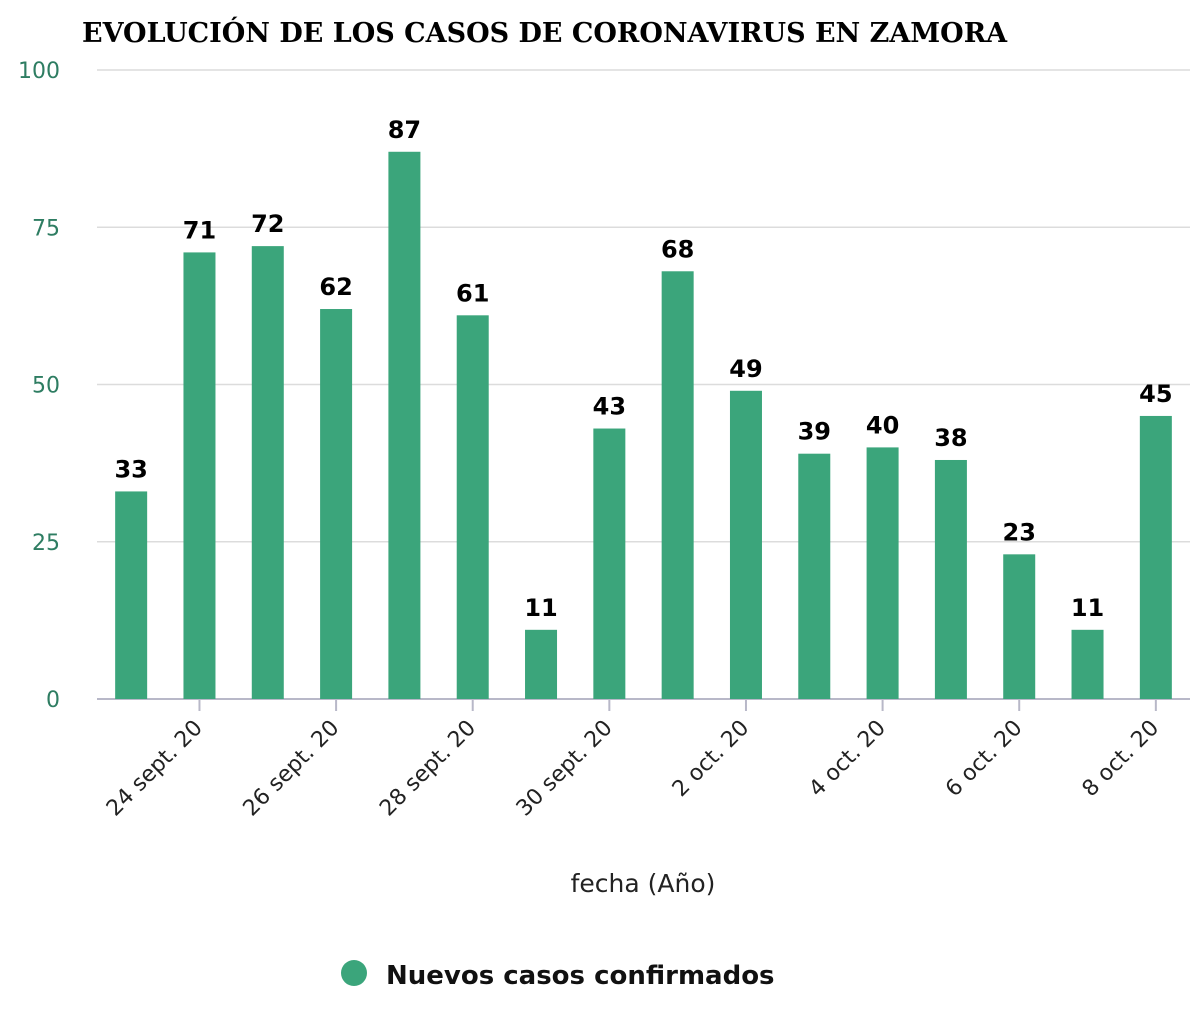 This screenshot has height=1019, width=1200. Describe the element at coordinates (354, 973) in the screenshot. I see `legend-marker` at that location.